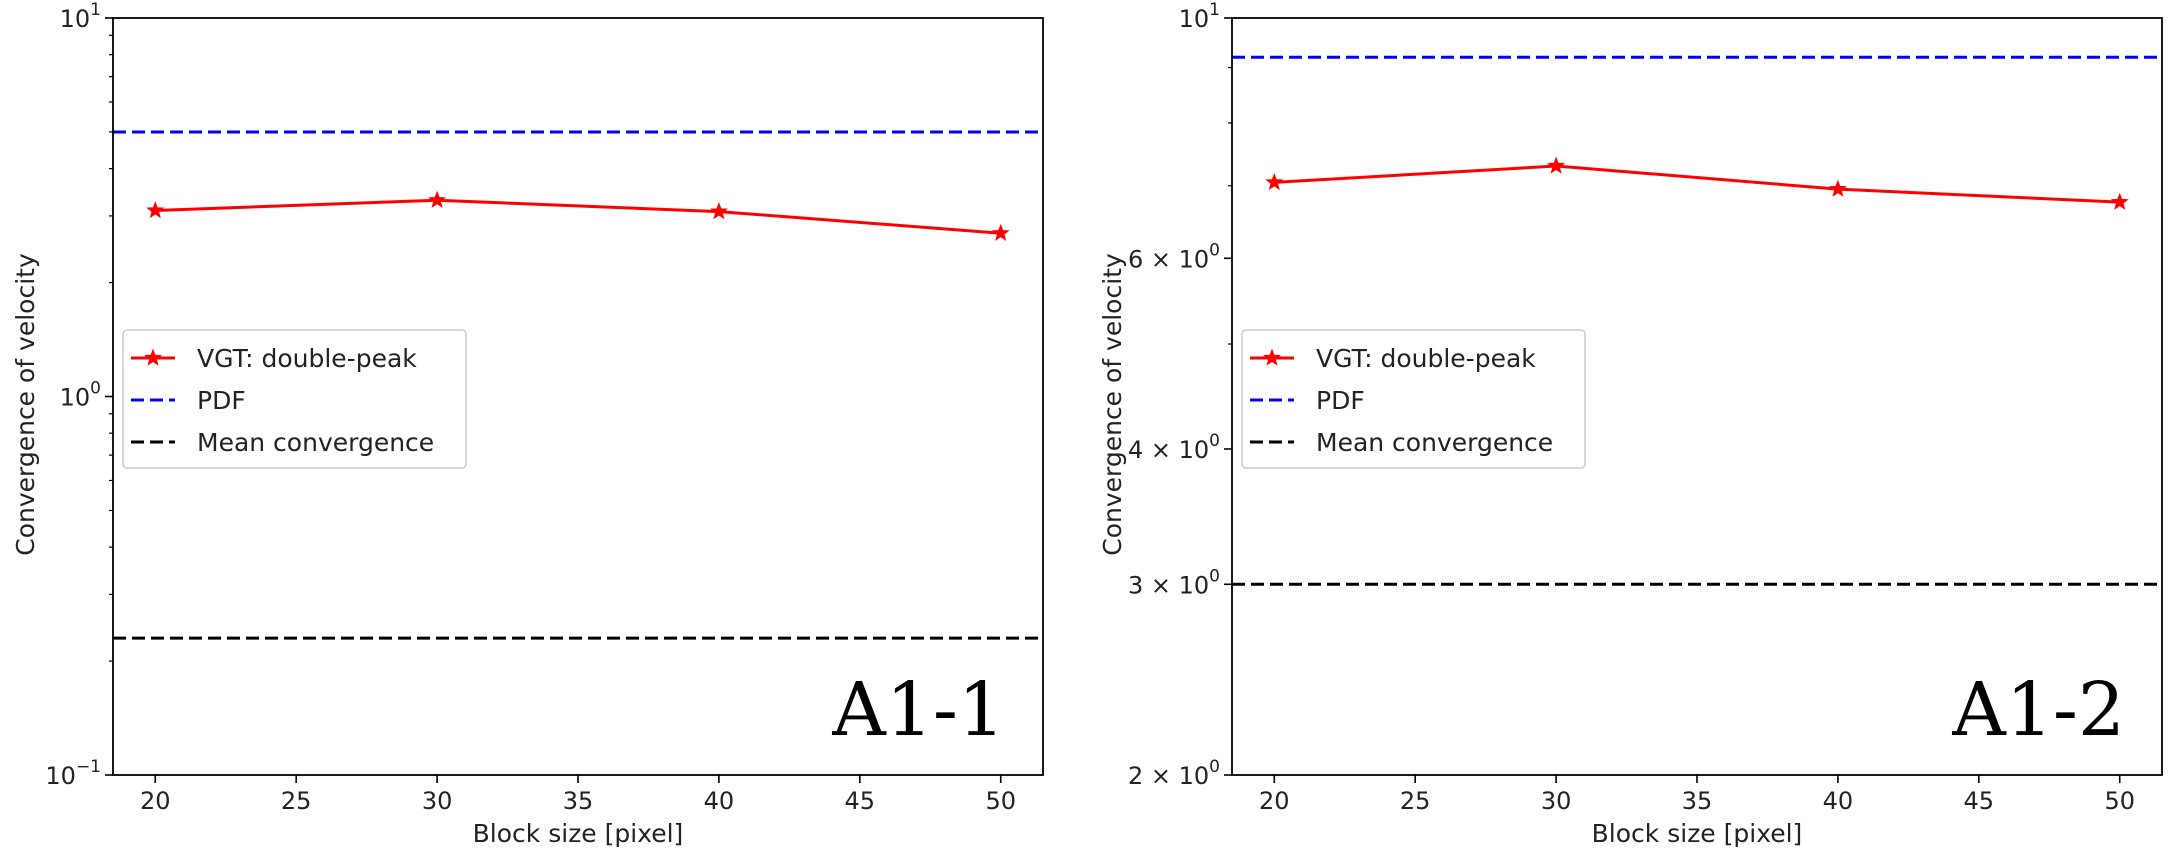 This screenshot has height=850, width=2170. Describe the element at coordinates (1168, 585) in the screenshot. I see `y-tick-label-base: 3 × 10` at that location.